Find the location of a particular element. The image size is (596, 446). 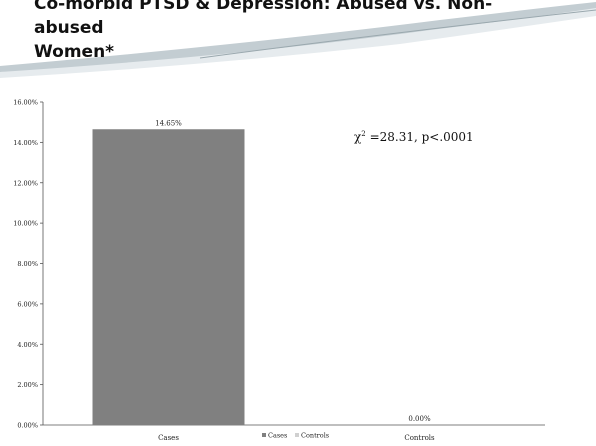

y-tick-label: 10.00% is located at coordinates (25, 224).